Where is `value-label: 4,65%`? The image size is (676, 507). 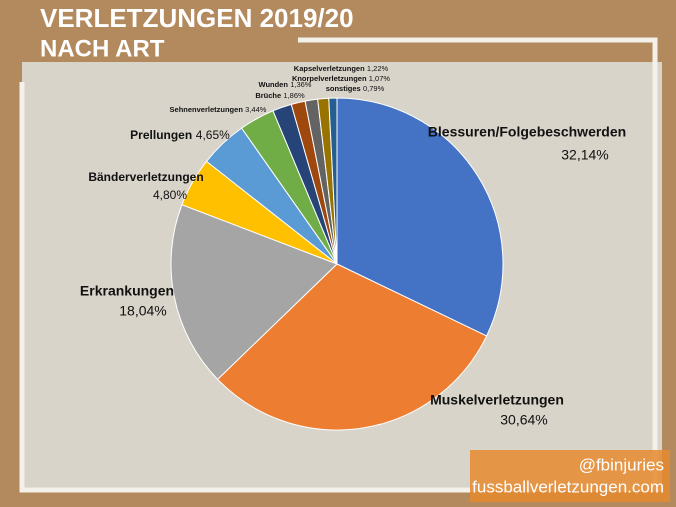 value-label: 4,65% is located at coordinates (213, 135).